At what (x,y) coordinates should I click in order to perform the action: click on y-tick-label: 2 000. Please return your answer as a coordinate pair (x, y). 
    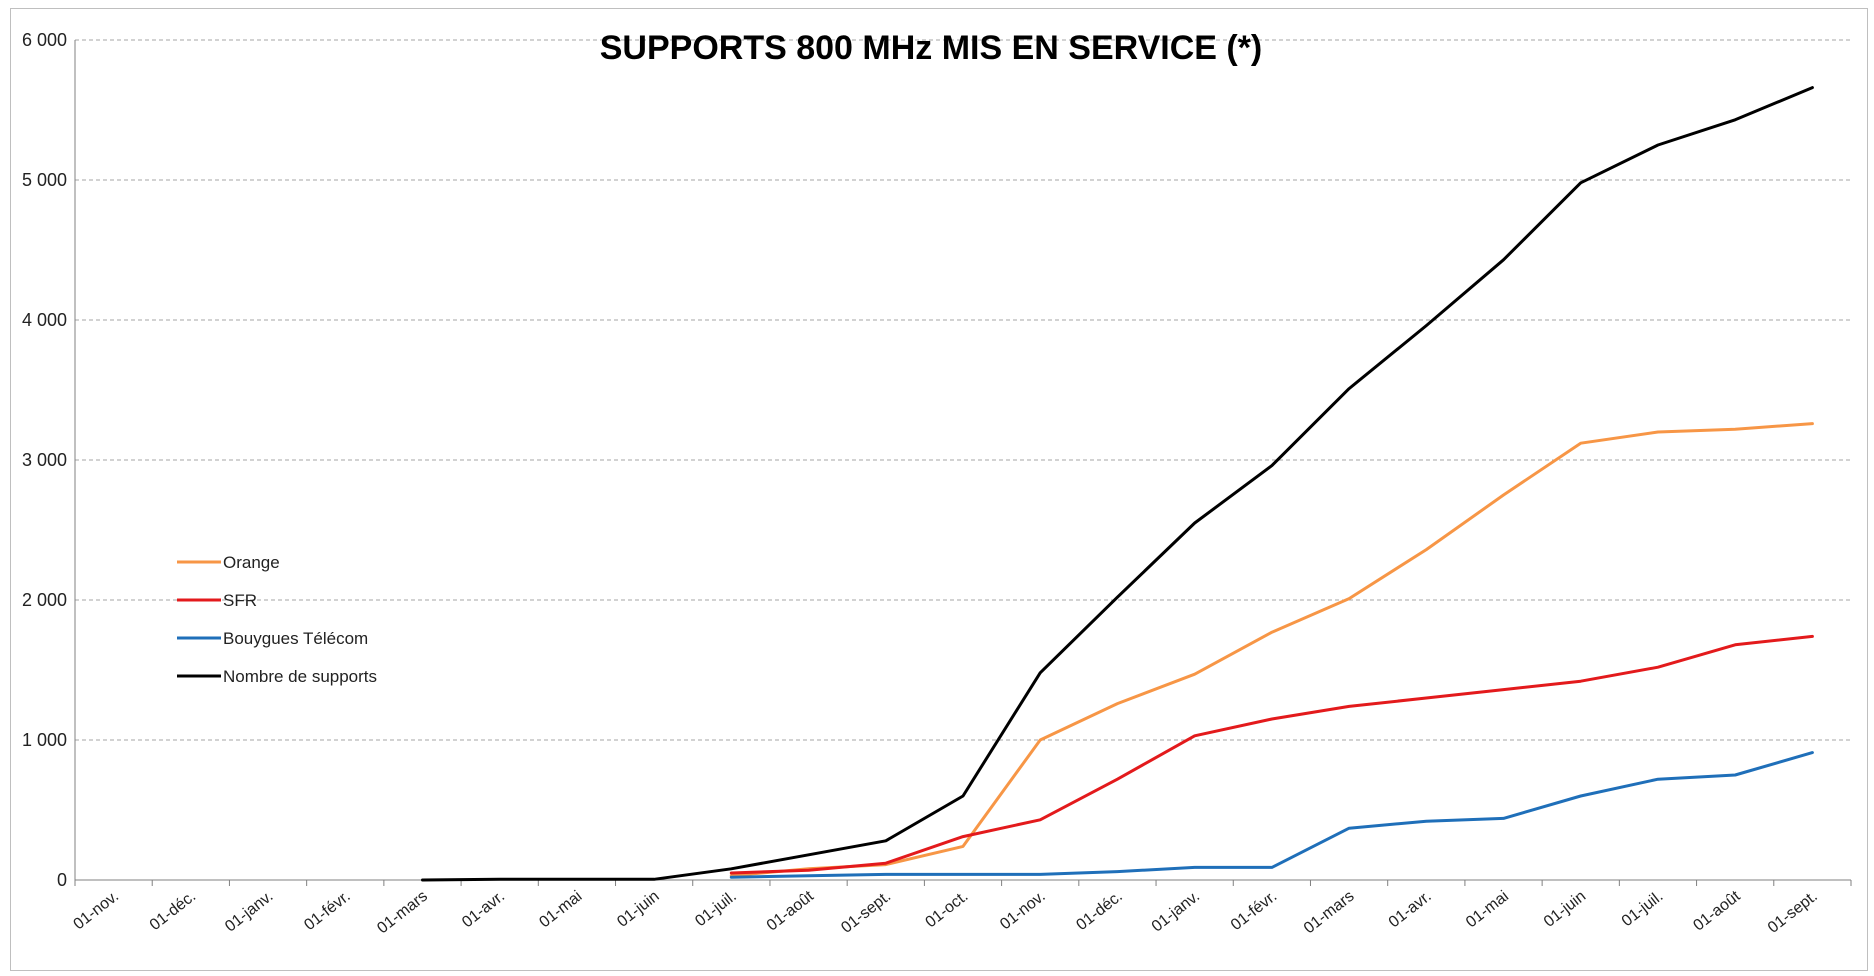
    Looking at the image, I should click on (44, 600).